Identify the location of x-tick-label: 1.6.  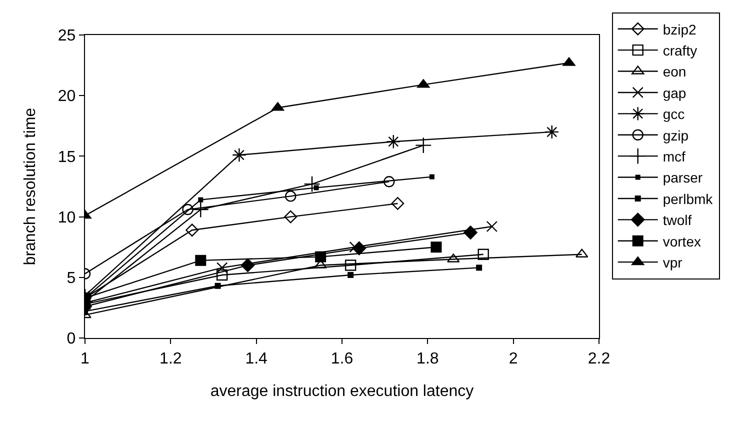
(342, 359).